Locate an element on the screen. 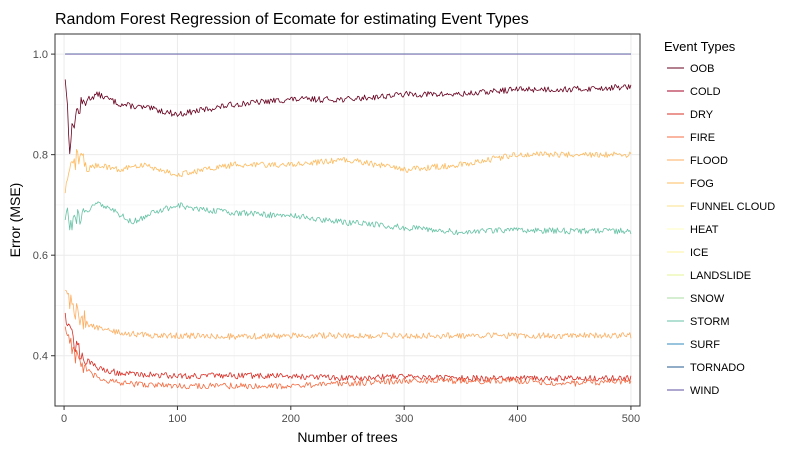  series-line-dry is located at coordinates (348, 347).